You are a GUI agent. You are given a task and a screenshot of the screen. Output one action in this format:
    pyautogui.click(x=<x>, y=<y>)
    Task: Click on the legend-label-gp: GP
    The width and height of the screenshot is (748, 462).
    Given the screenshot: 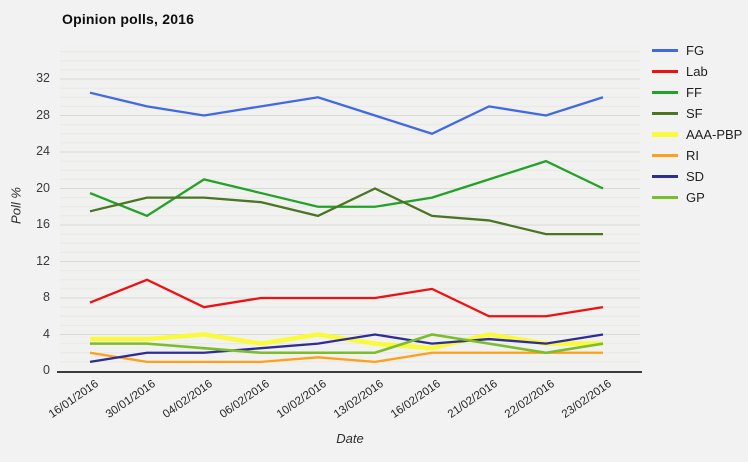 What is the action you would take?
    pyautogui.click(x=695, y=197)
    